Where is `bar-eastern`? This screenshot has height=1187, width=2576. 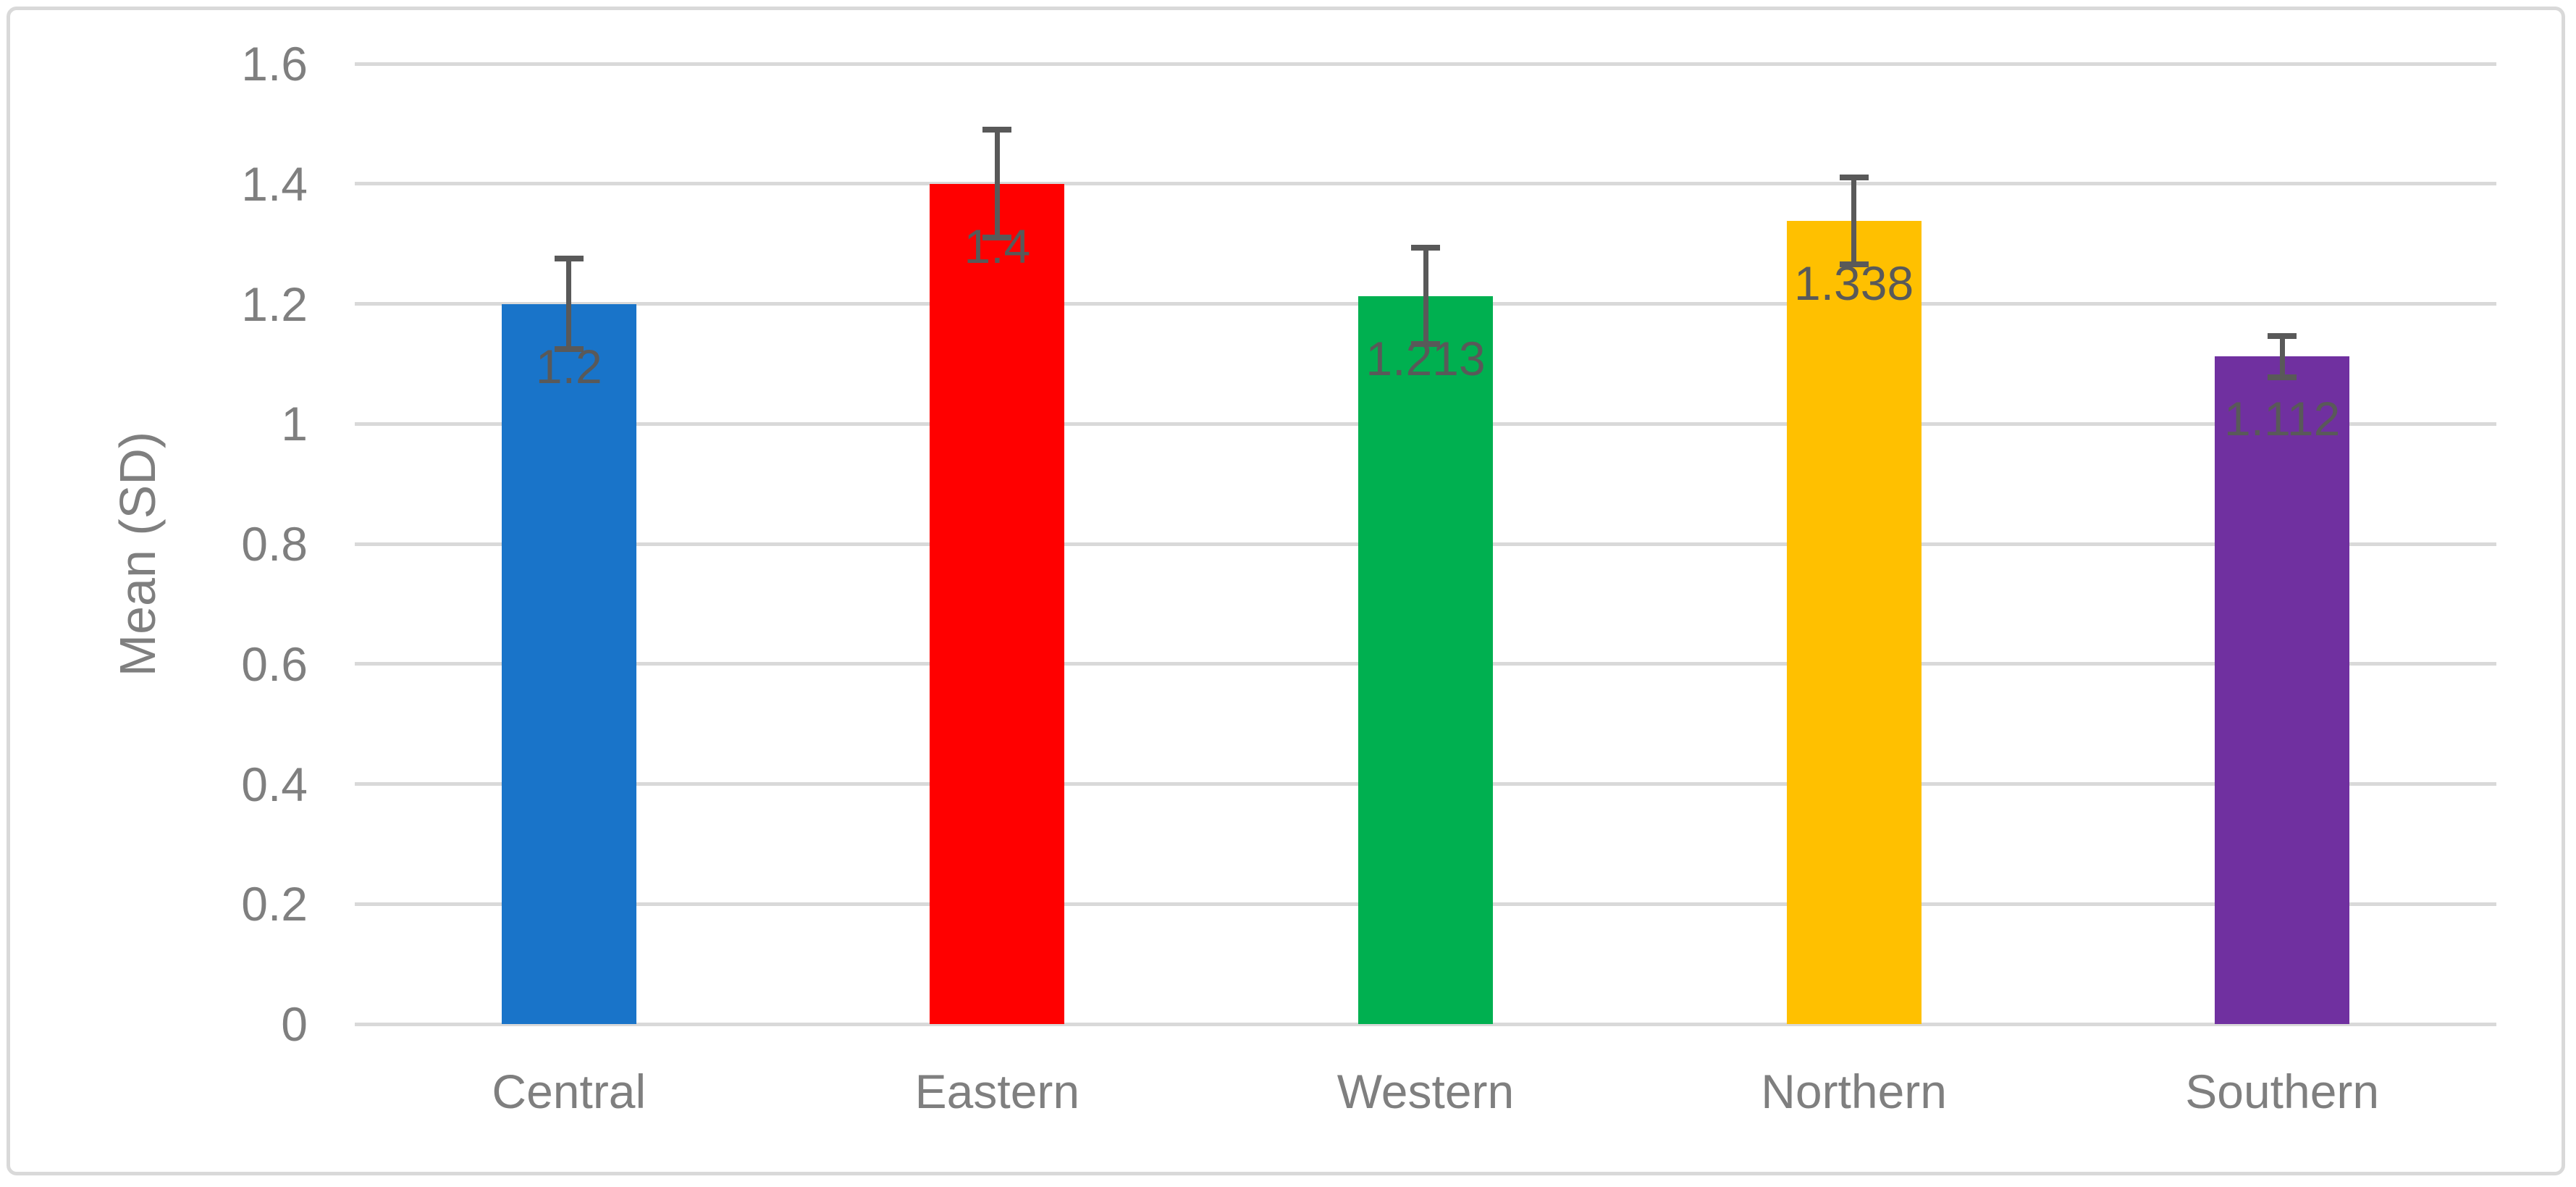 bar-eastern is located at coordinates (997, 603).